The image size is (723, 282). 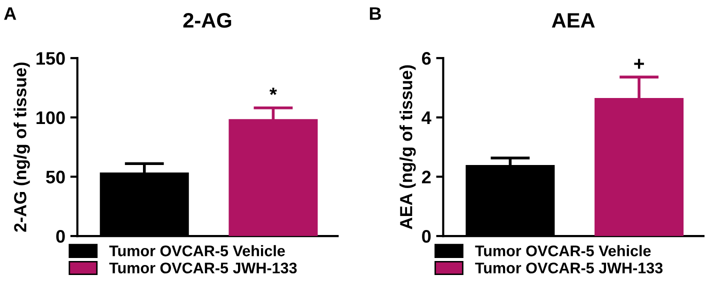 I want to click on annotation: +, so click(x=639, y=63).